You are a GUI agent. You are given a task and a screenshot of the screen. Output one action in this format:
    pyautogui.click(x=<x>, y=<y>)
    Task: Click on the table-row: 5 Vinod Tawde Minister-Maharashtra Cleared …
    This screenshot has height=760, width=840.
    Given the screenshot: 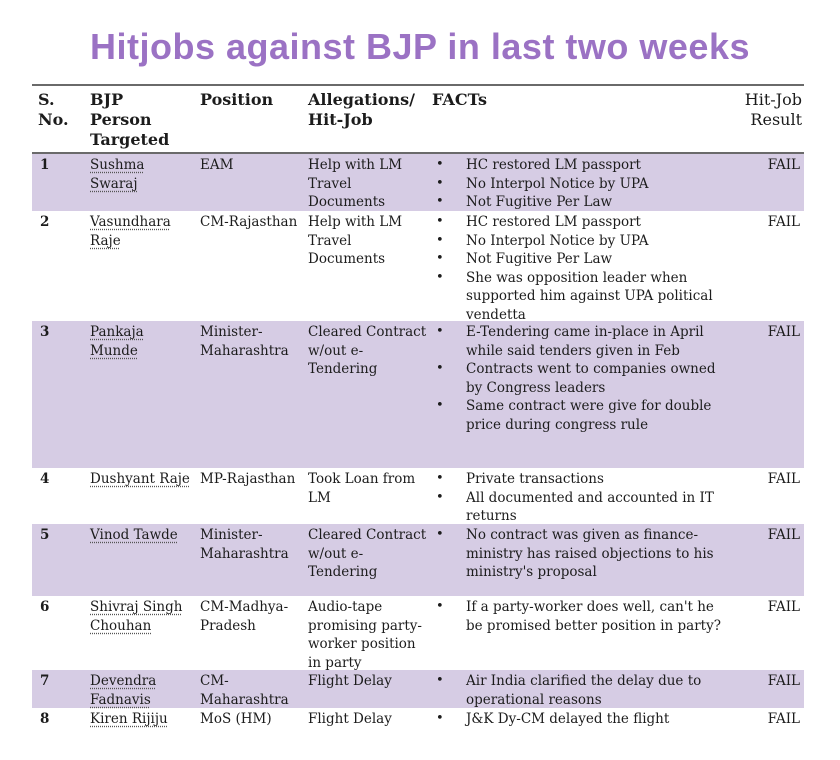 What is the action you would take?
    pyautogui.click(x=418, y=560)
    